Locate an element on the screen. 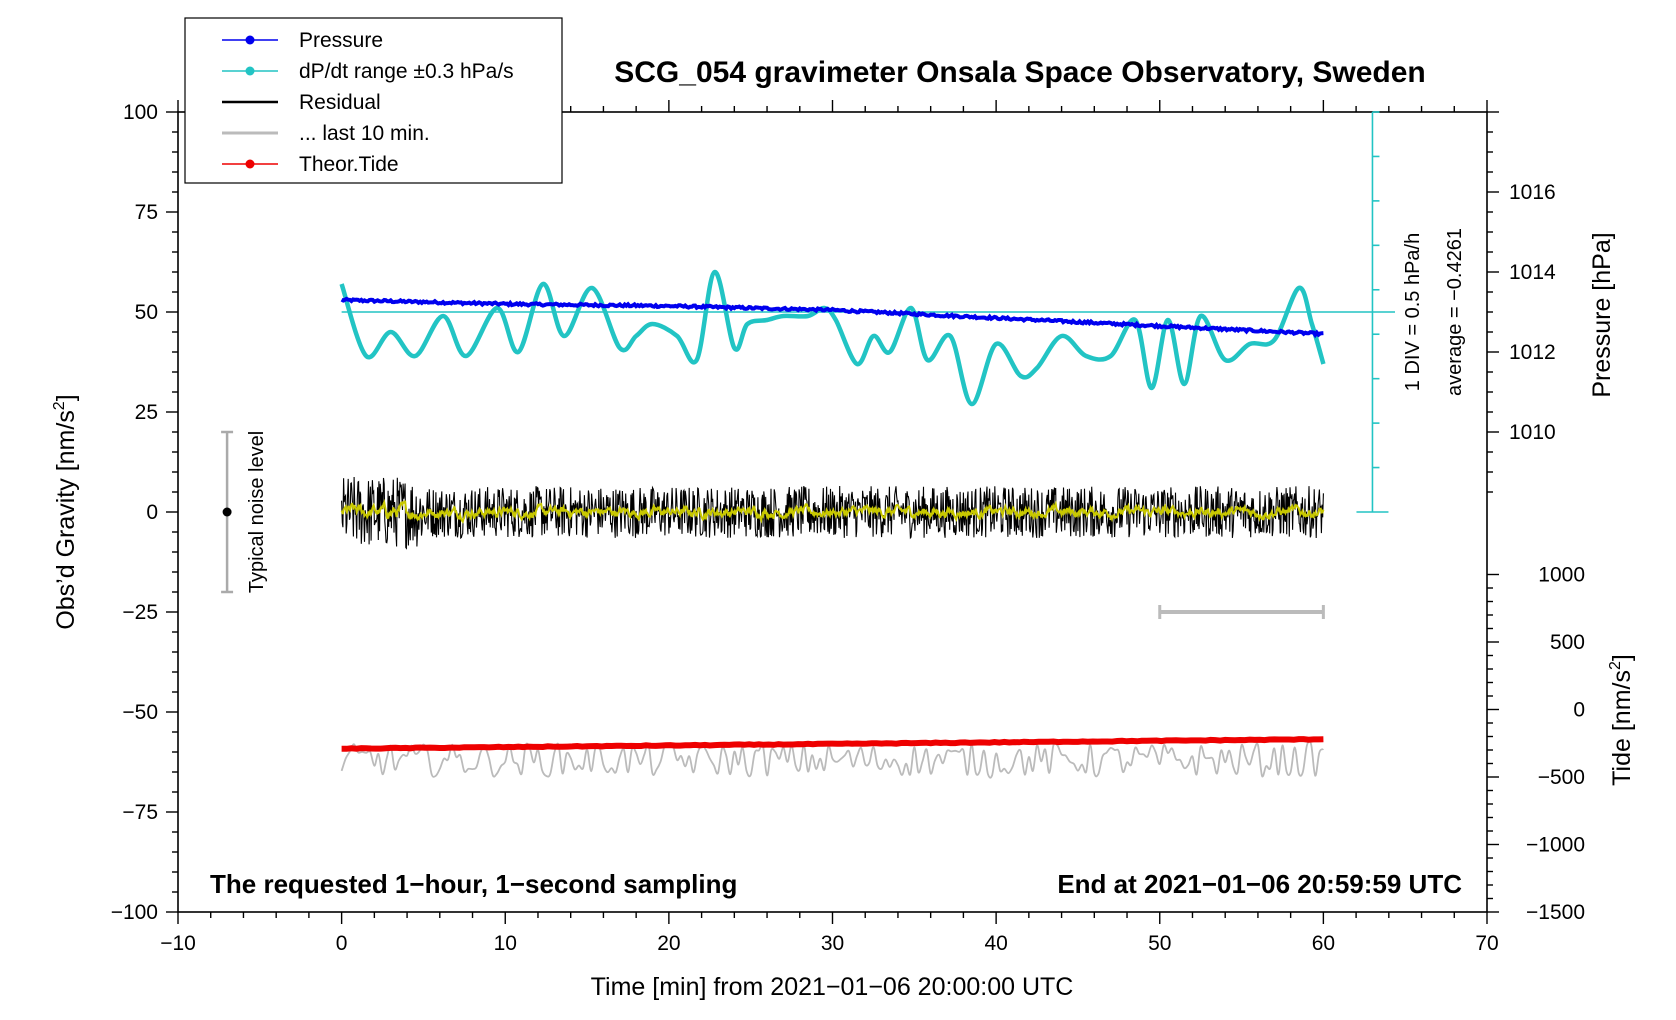  x-tick-label: 0 is located at coordinates (342, 943).